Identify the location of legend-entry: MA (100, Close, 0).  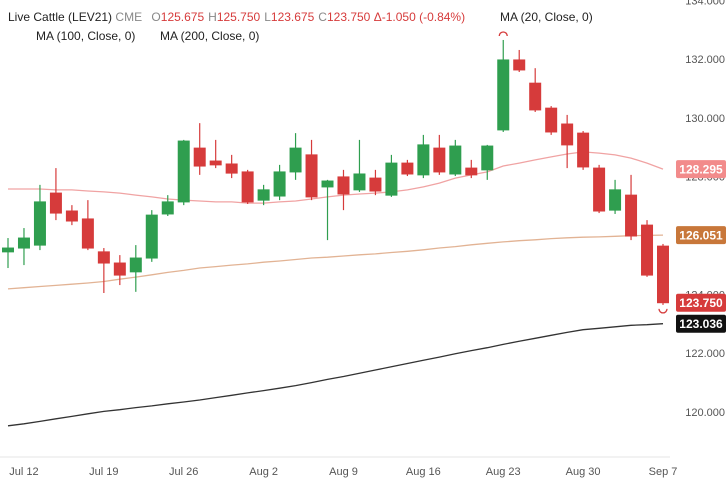
(85, 36).